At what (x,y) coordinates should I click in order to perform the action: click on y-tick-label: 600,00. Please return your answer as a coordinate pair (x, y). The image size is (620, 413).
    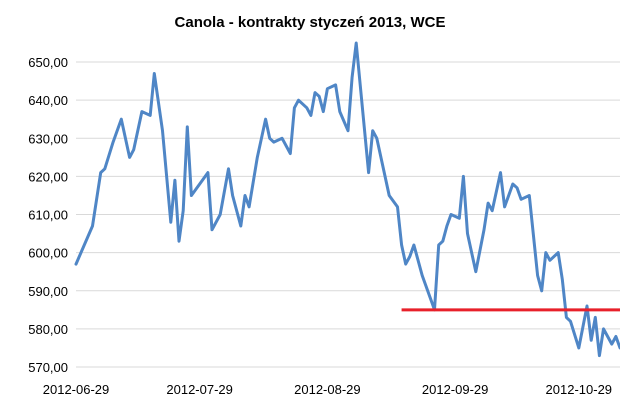
    Looking at the image, I should click on (48, 253).